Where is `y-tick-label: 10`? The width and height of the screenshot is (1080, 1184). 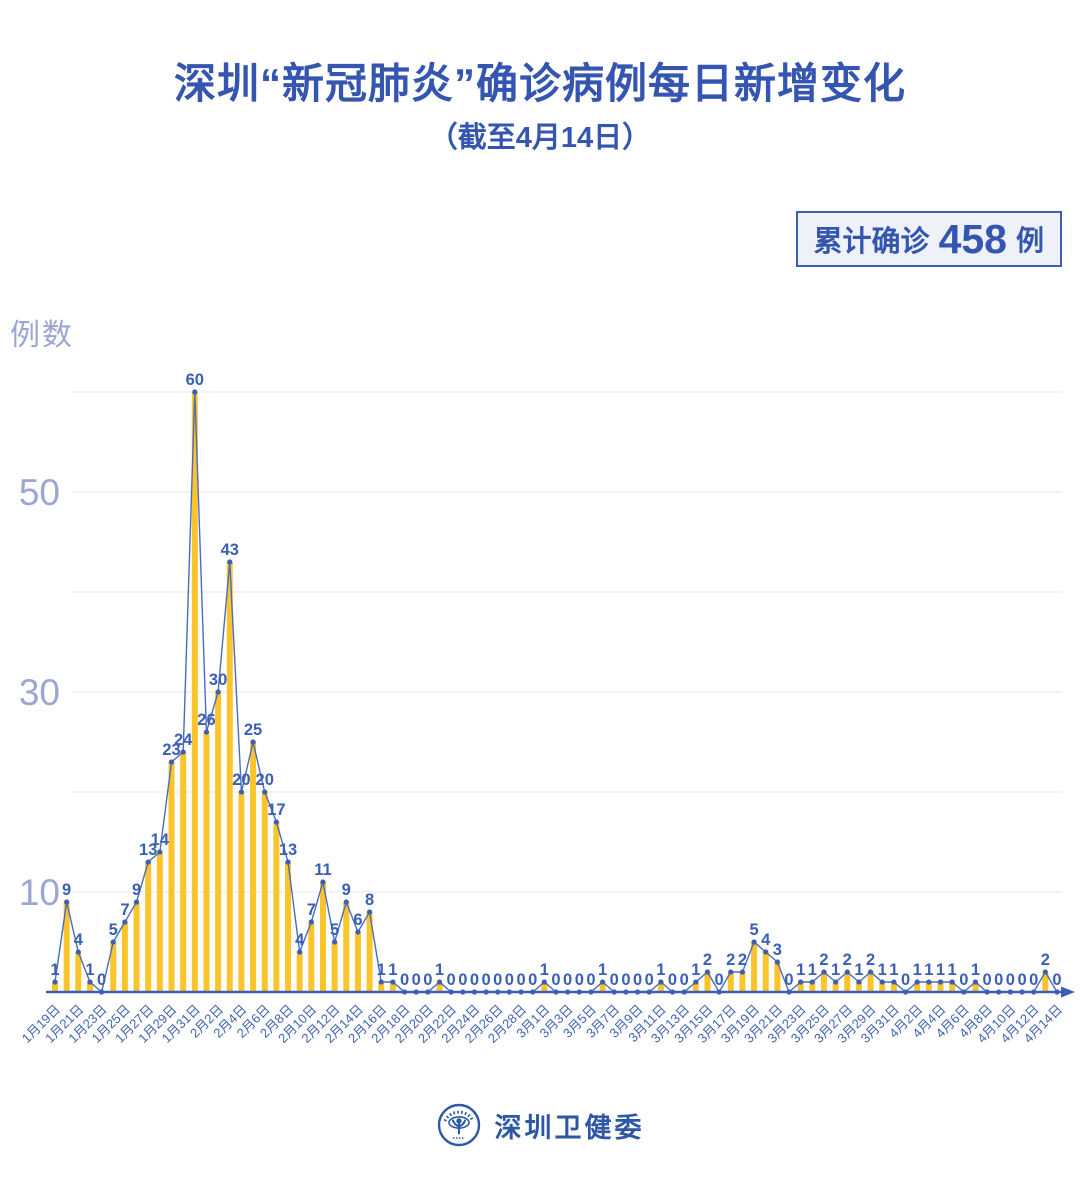 y-tick-label: 10 is located at coordinates (39, 892).